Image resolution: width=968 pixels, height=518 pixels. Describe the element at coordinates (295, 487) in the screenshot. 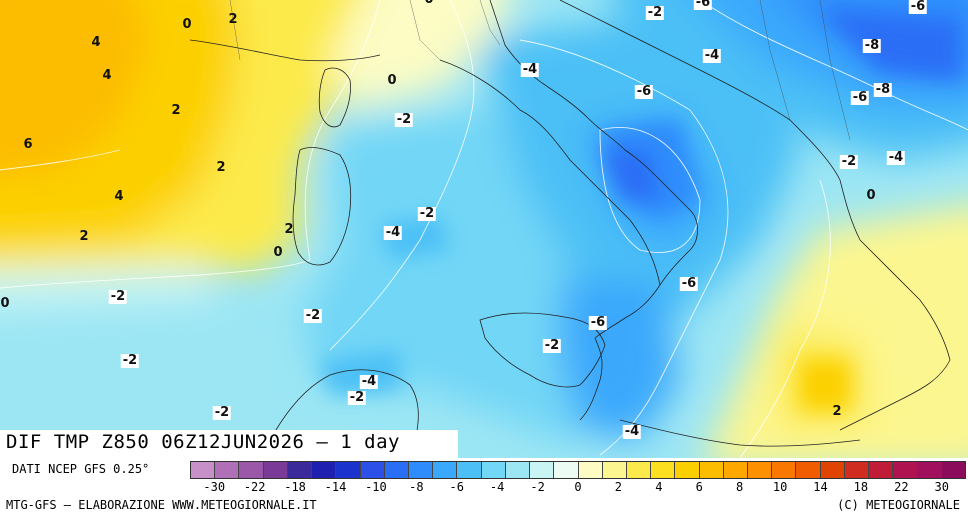

I see `colorbar-tick-label: -18` at that location.